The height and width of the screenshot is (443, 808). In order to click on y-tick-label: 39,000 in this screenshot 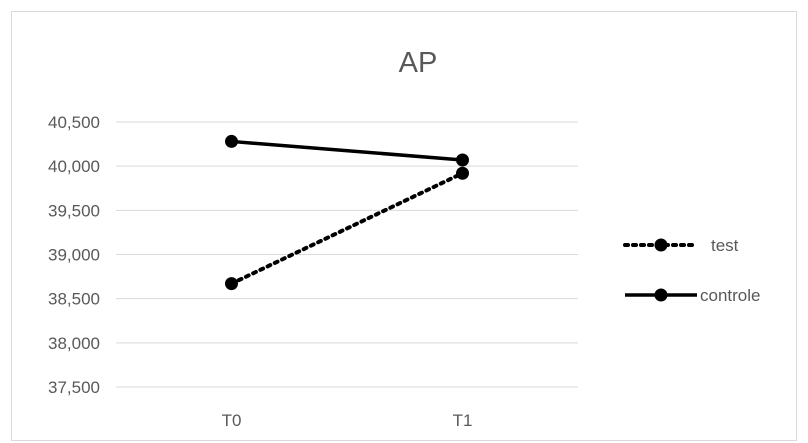, I will do `click(74, 255)`.